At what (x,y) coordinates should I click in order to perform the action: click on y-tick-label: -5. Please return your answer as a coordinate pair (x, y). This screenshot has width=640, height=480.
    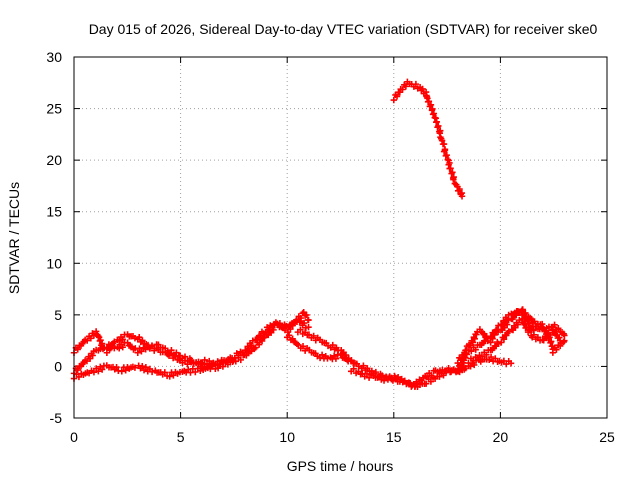
    Looking at the image, I should click on (56, 418).